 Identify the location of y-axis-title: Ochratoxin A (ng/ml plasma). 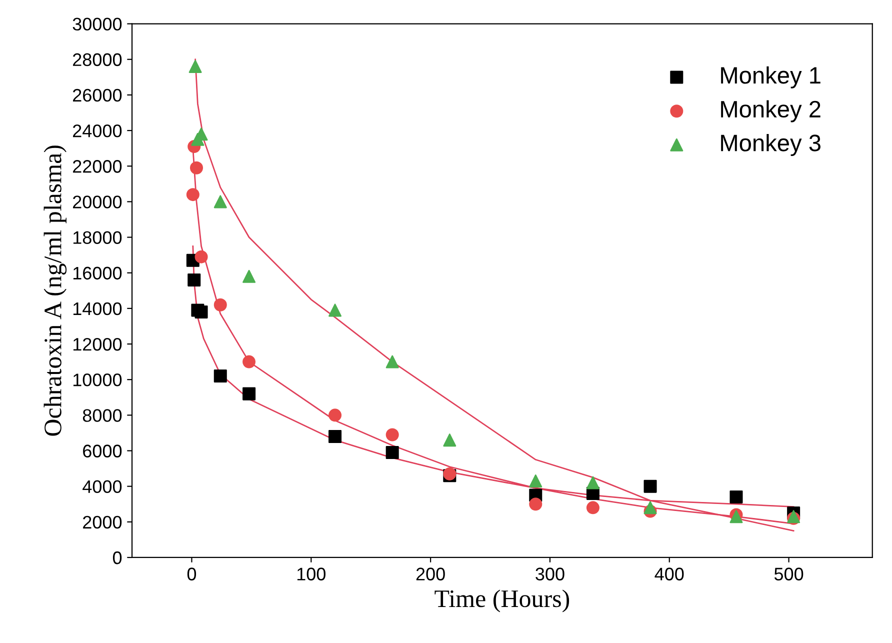
(55, 291).